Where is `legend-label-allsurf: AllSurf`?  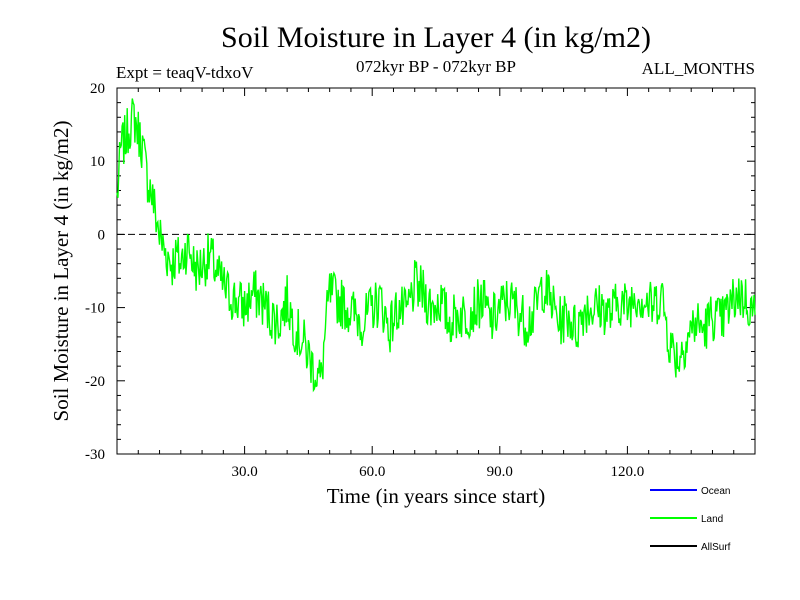
legend-label-allsurf: AllSurf is located at coordinates (716, 547).